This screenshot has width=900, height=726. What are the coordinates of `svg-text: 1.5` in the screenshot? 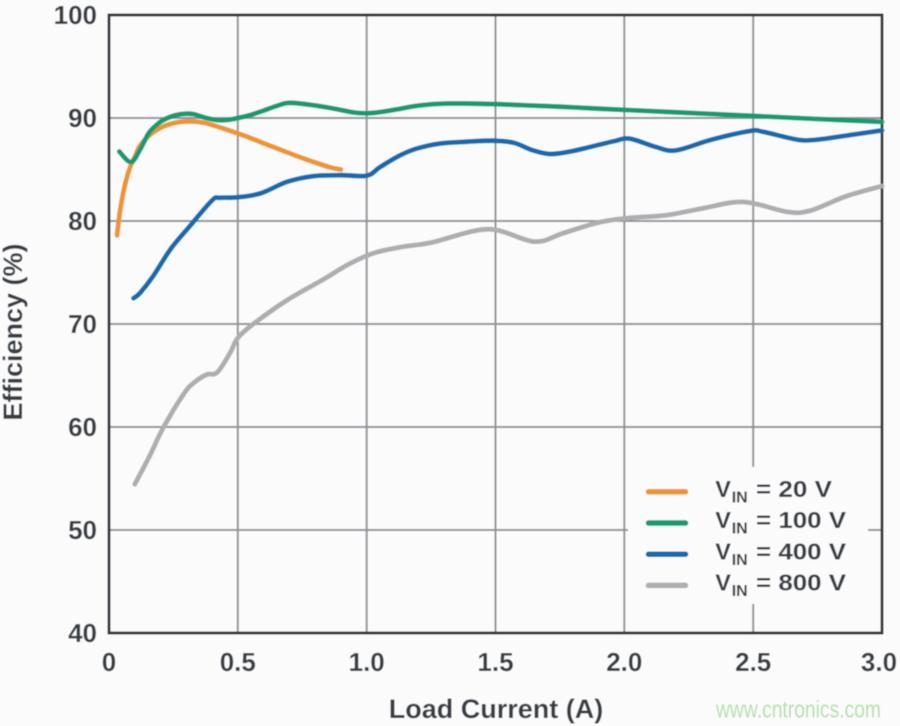 It's located at (495, 662).